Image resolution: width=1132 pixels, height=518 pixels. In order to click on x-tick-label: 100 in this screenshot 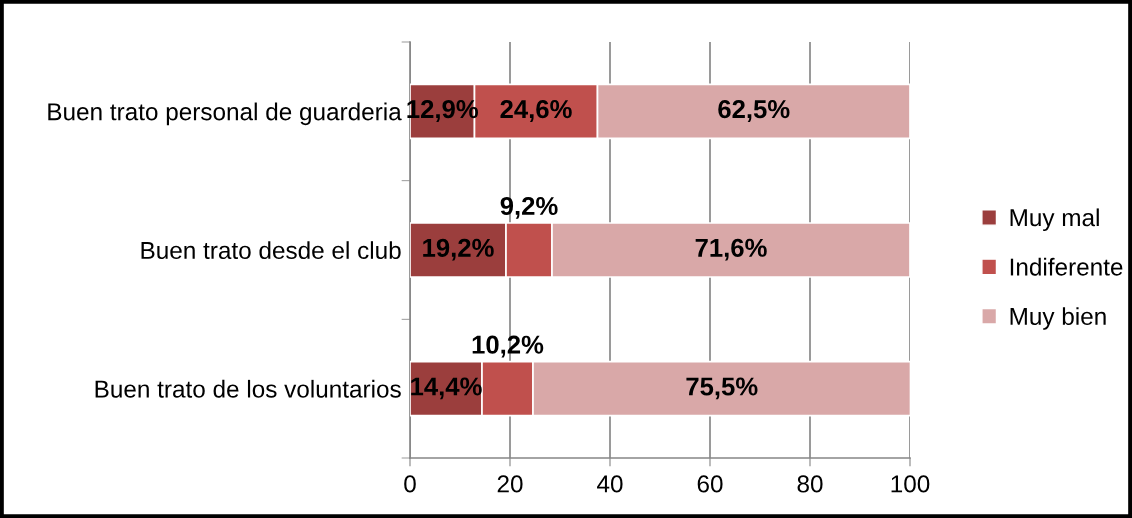, I will do `click(910, 484)`.